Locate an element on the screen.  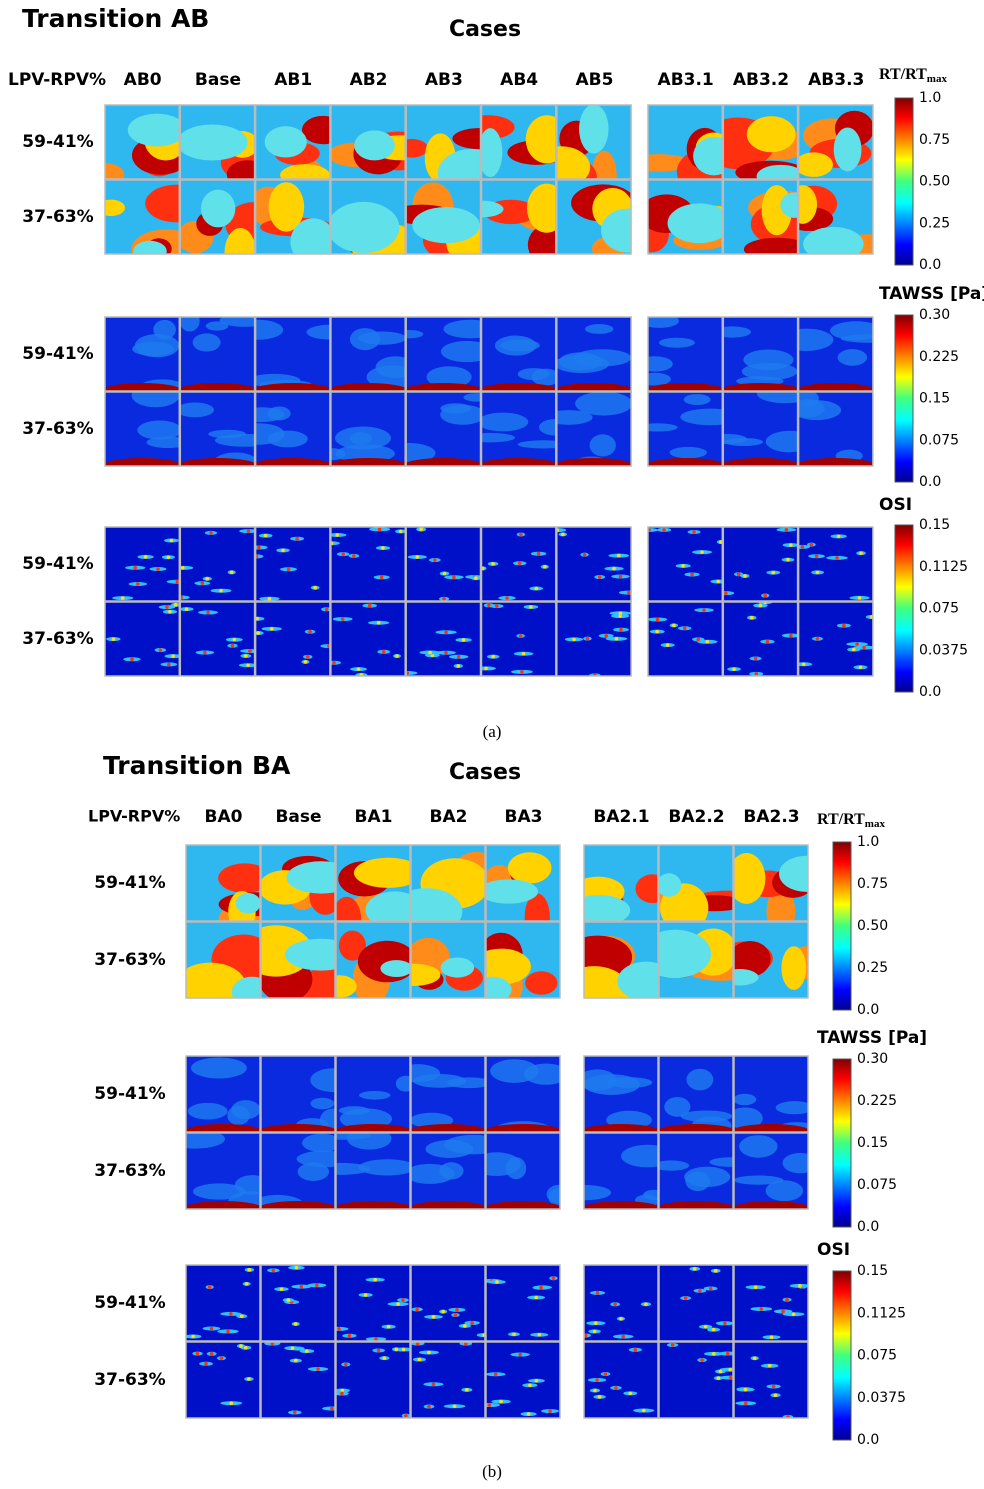
part-title: Transition AB is located at coordinates (115, 18).